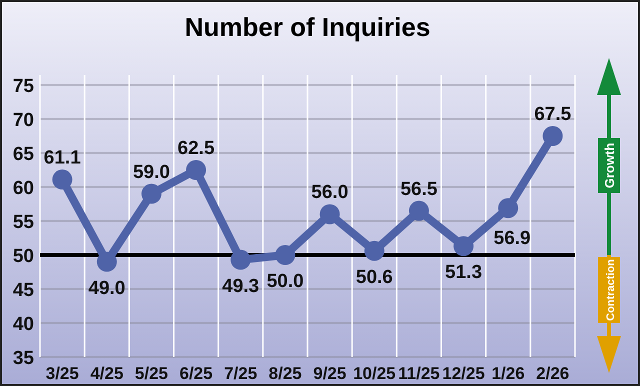 The height and width of the screenshot is (386, 640). I want to click on data-label: 67.5, so click(553, 114).